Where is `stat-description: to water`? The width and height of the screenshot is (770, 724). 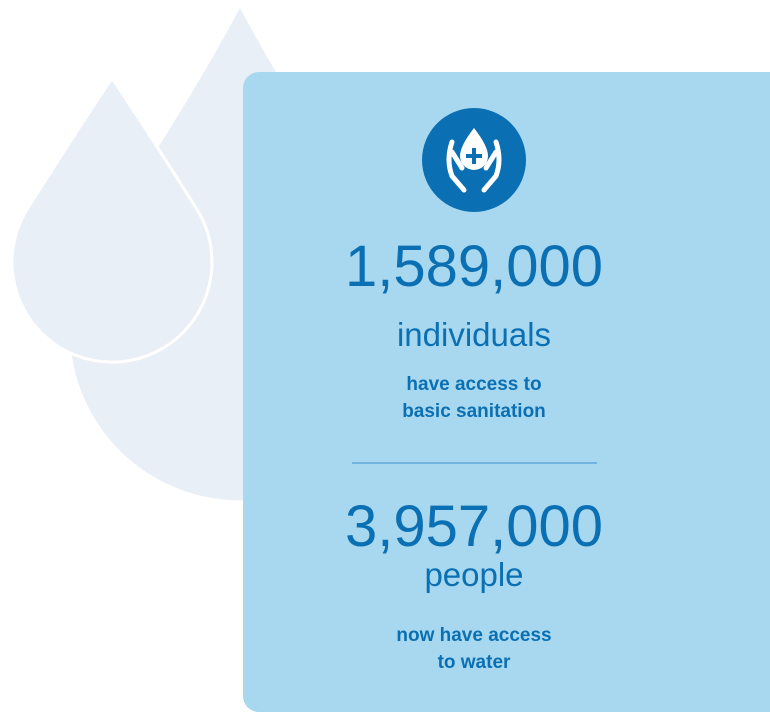
stat-description: to water is located at coordinates (474, 662).